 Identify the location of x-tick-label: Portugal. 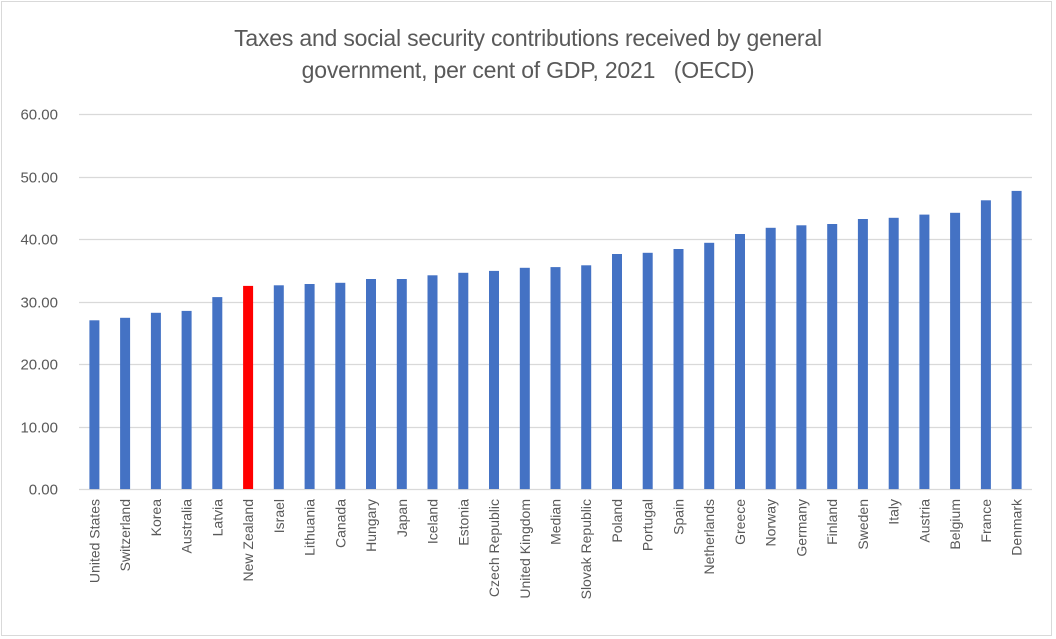
(648, 525).